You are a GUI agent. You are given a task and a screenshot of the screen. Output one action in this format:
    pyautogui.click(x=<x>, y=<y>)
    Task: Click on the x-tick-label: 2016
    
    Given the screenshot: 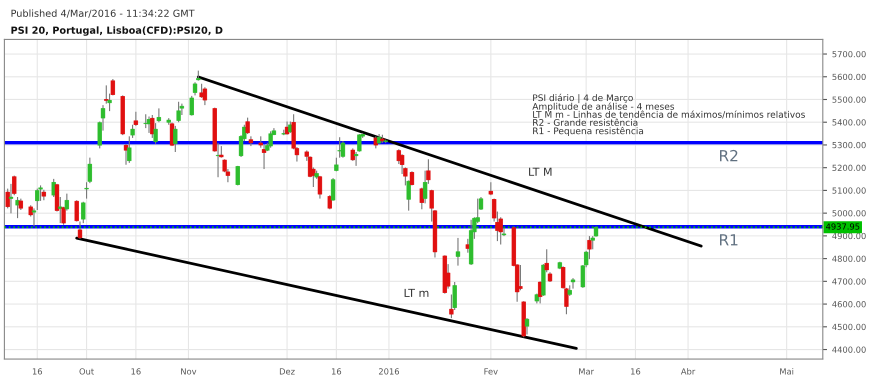 What is the action you would take?
    pyautogui.click(x=389, y=371)
    